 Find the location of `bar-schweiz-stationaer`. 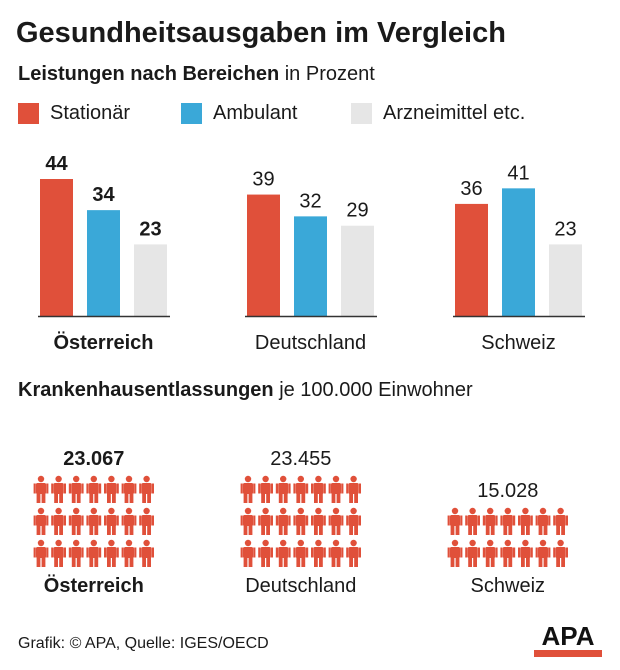

bar-schweiz-stationaer is located at coordinates (471, 259).